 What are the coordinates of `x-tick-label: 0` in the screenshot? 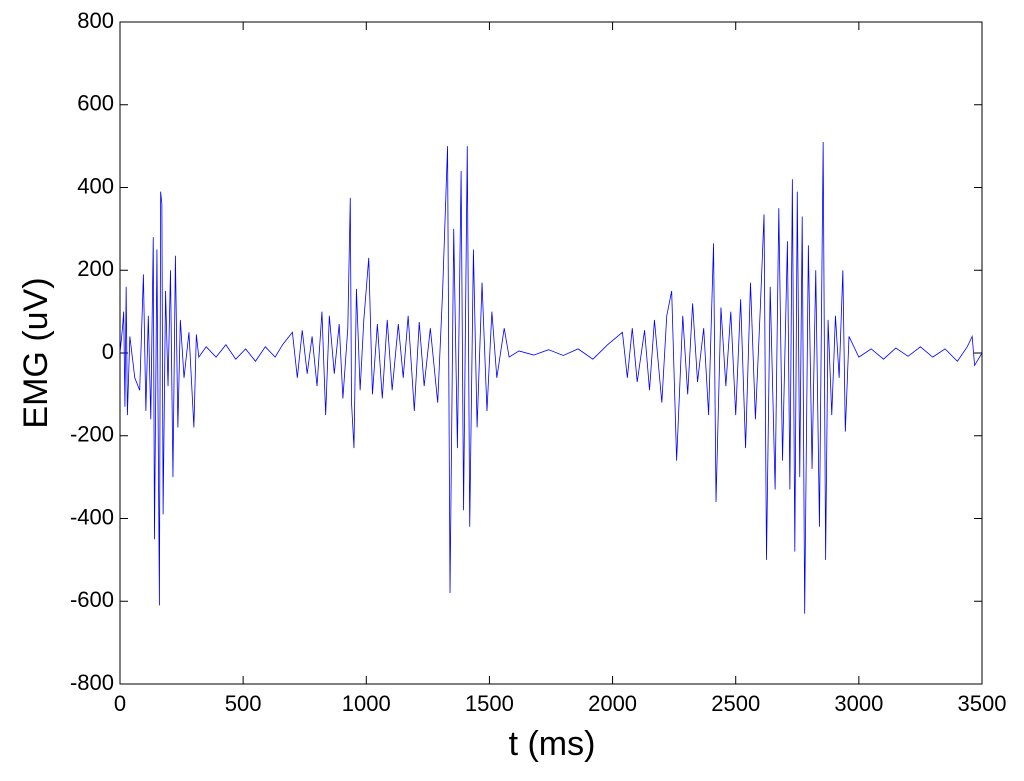 It's located at (120, 703).